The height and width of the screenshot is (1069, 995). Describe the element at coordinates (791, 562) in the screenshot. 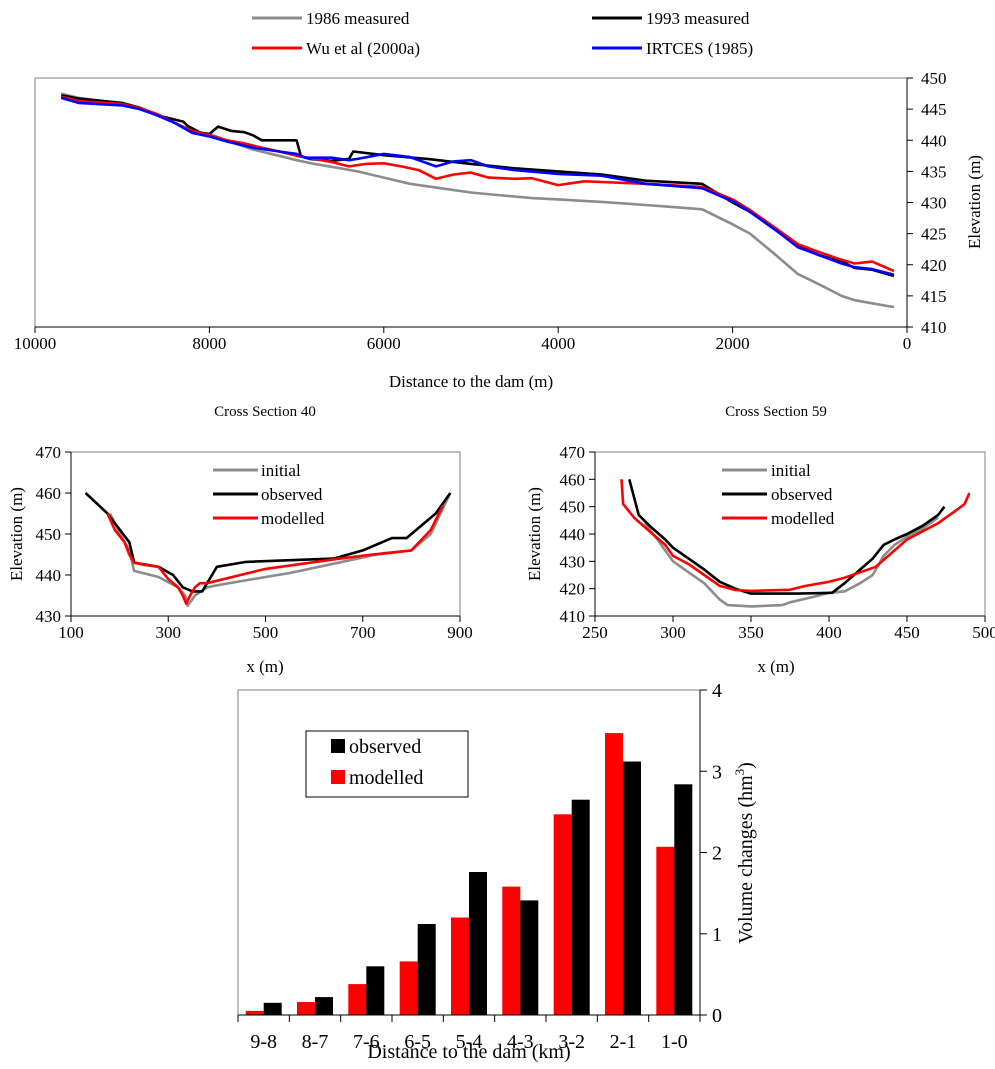

I see `series-line-initial` at that location.